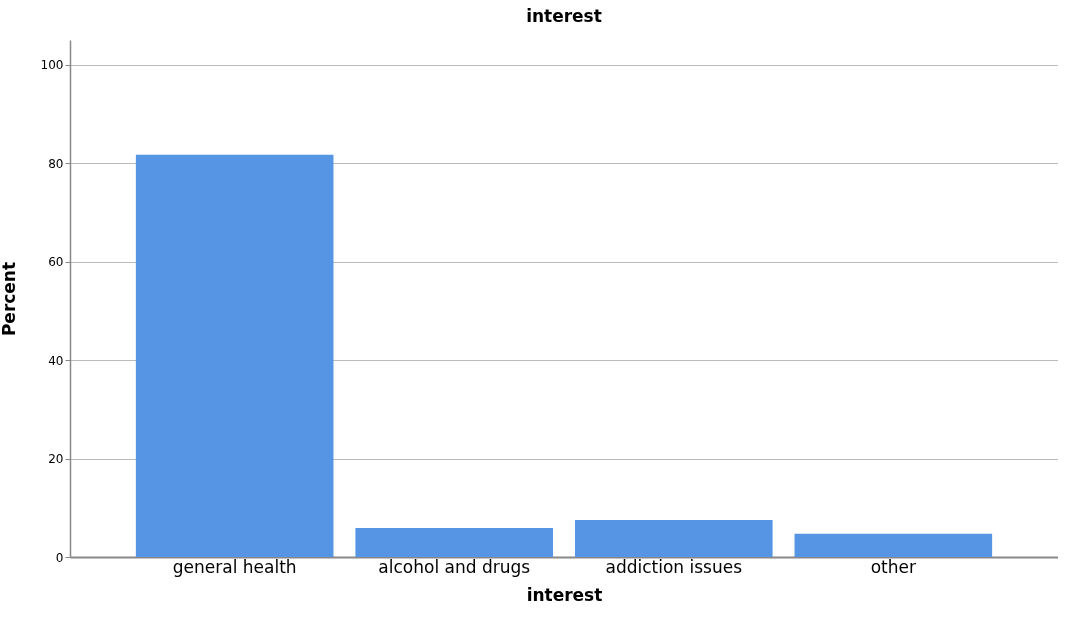  Describe the element at coordinates (59, 557) in the screenshot. I see `y-tick-label: 0` at that location.